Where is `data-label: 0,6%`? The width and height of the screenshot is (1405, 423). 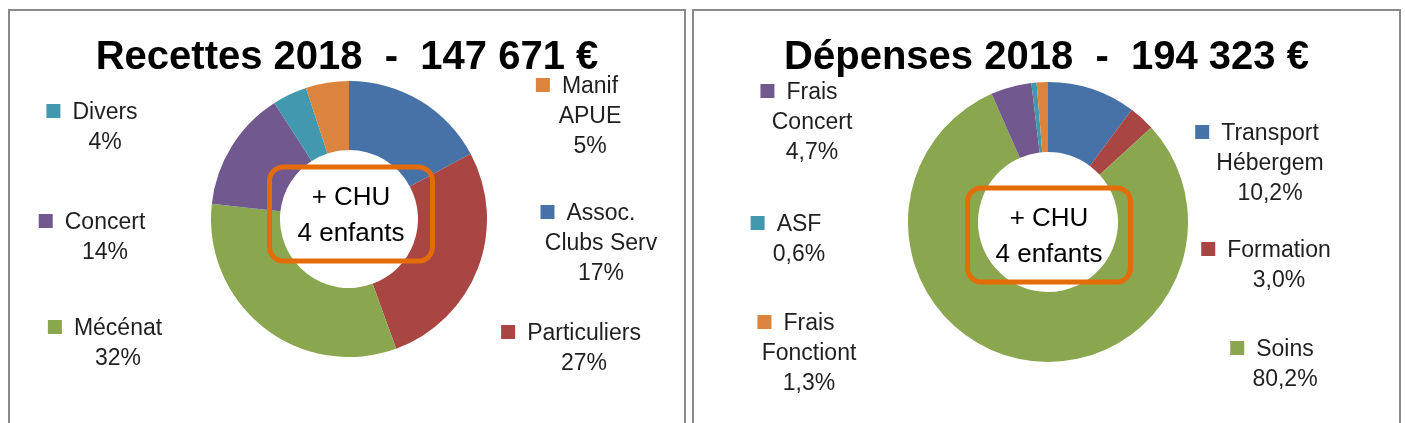
data-label: 0,6% is located at coordinates (799, 253).